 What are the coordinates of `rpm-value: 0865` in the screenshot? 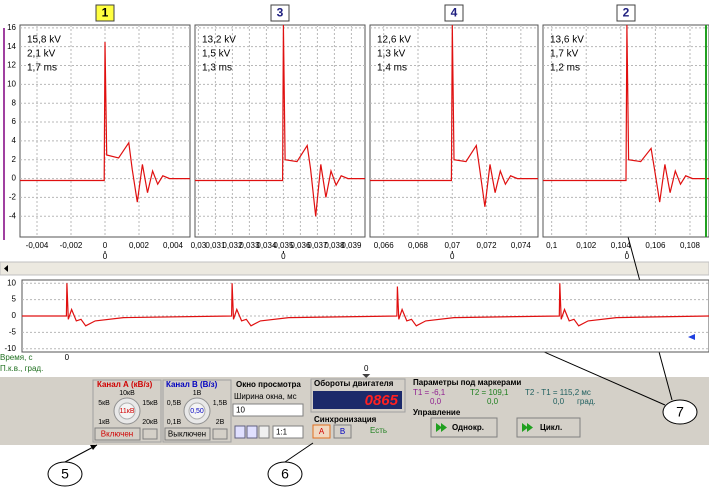 It's located at (382, 400).